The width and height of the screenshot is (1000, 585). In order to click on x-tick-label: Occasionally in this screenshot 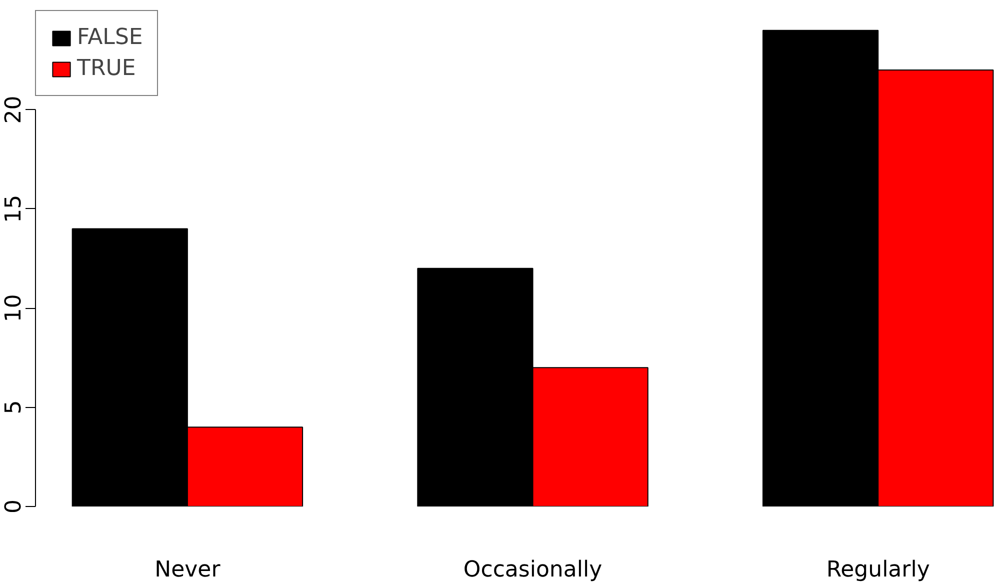, I will do `click(532, 570)`.